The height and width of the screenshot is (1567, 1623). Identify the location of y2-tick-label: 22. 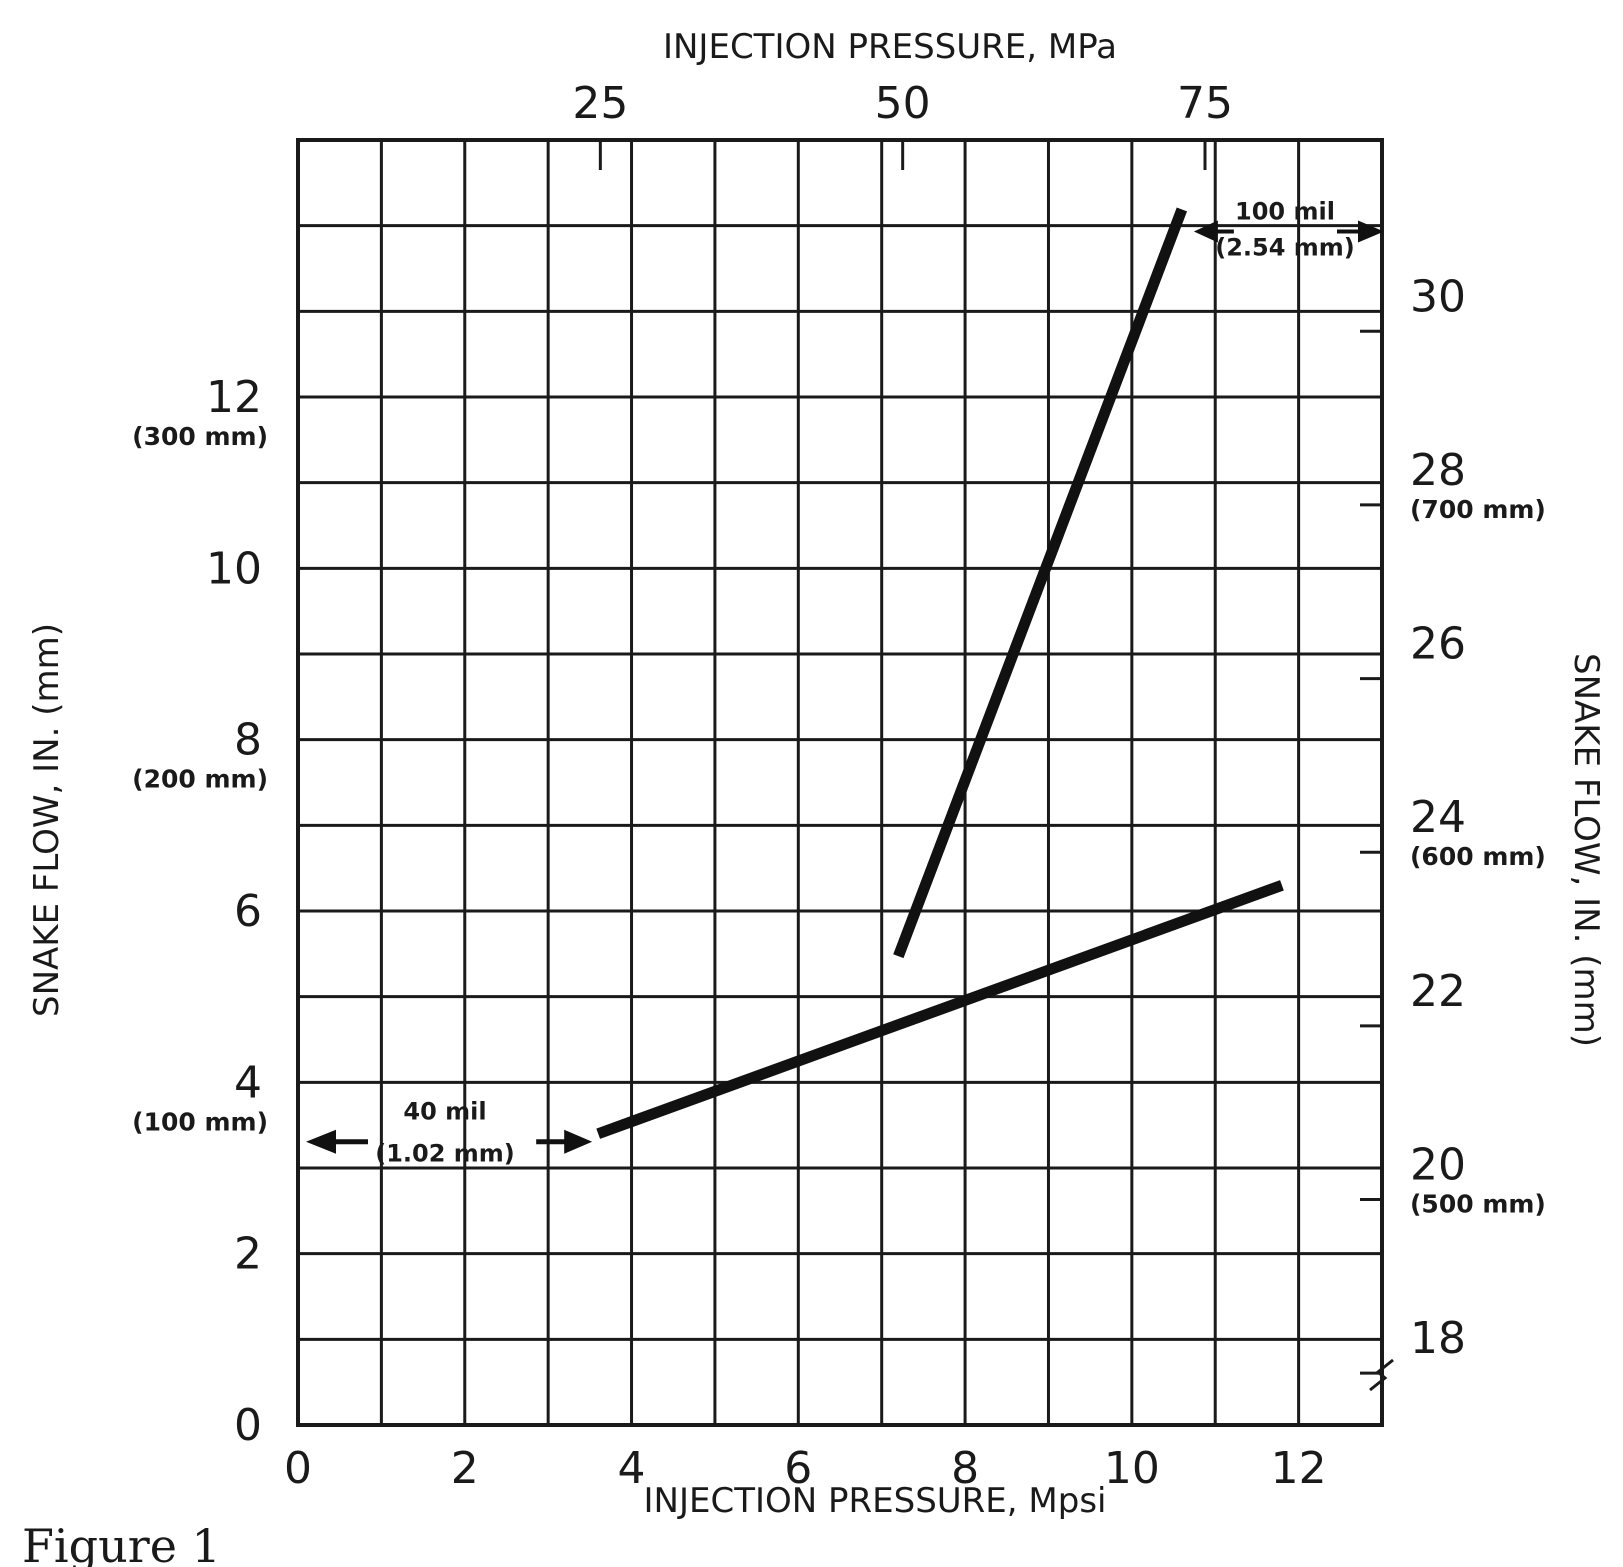
(1438, 991).